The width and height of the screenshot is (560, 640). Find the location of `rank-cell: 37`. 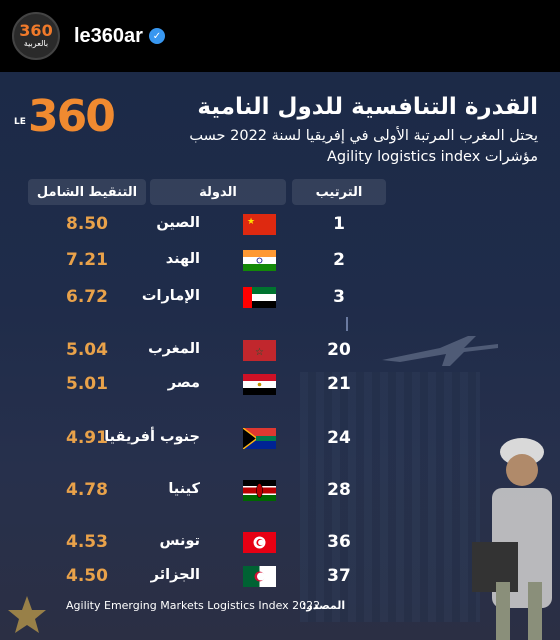

rank-cell: 37 is located at coordinates (339, 576).